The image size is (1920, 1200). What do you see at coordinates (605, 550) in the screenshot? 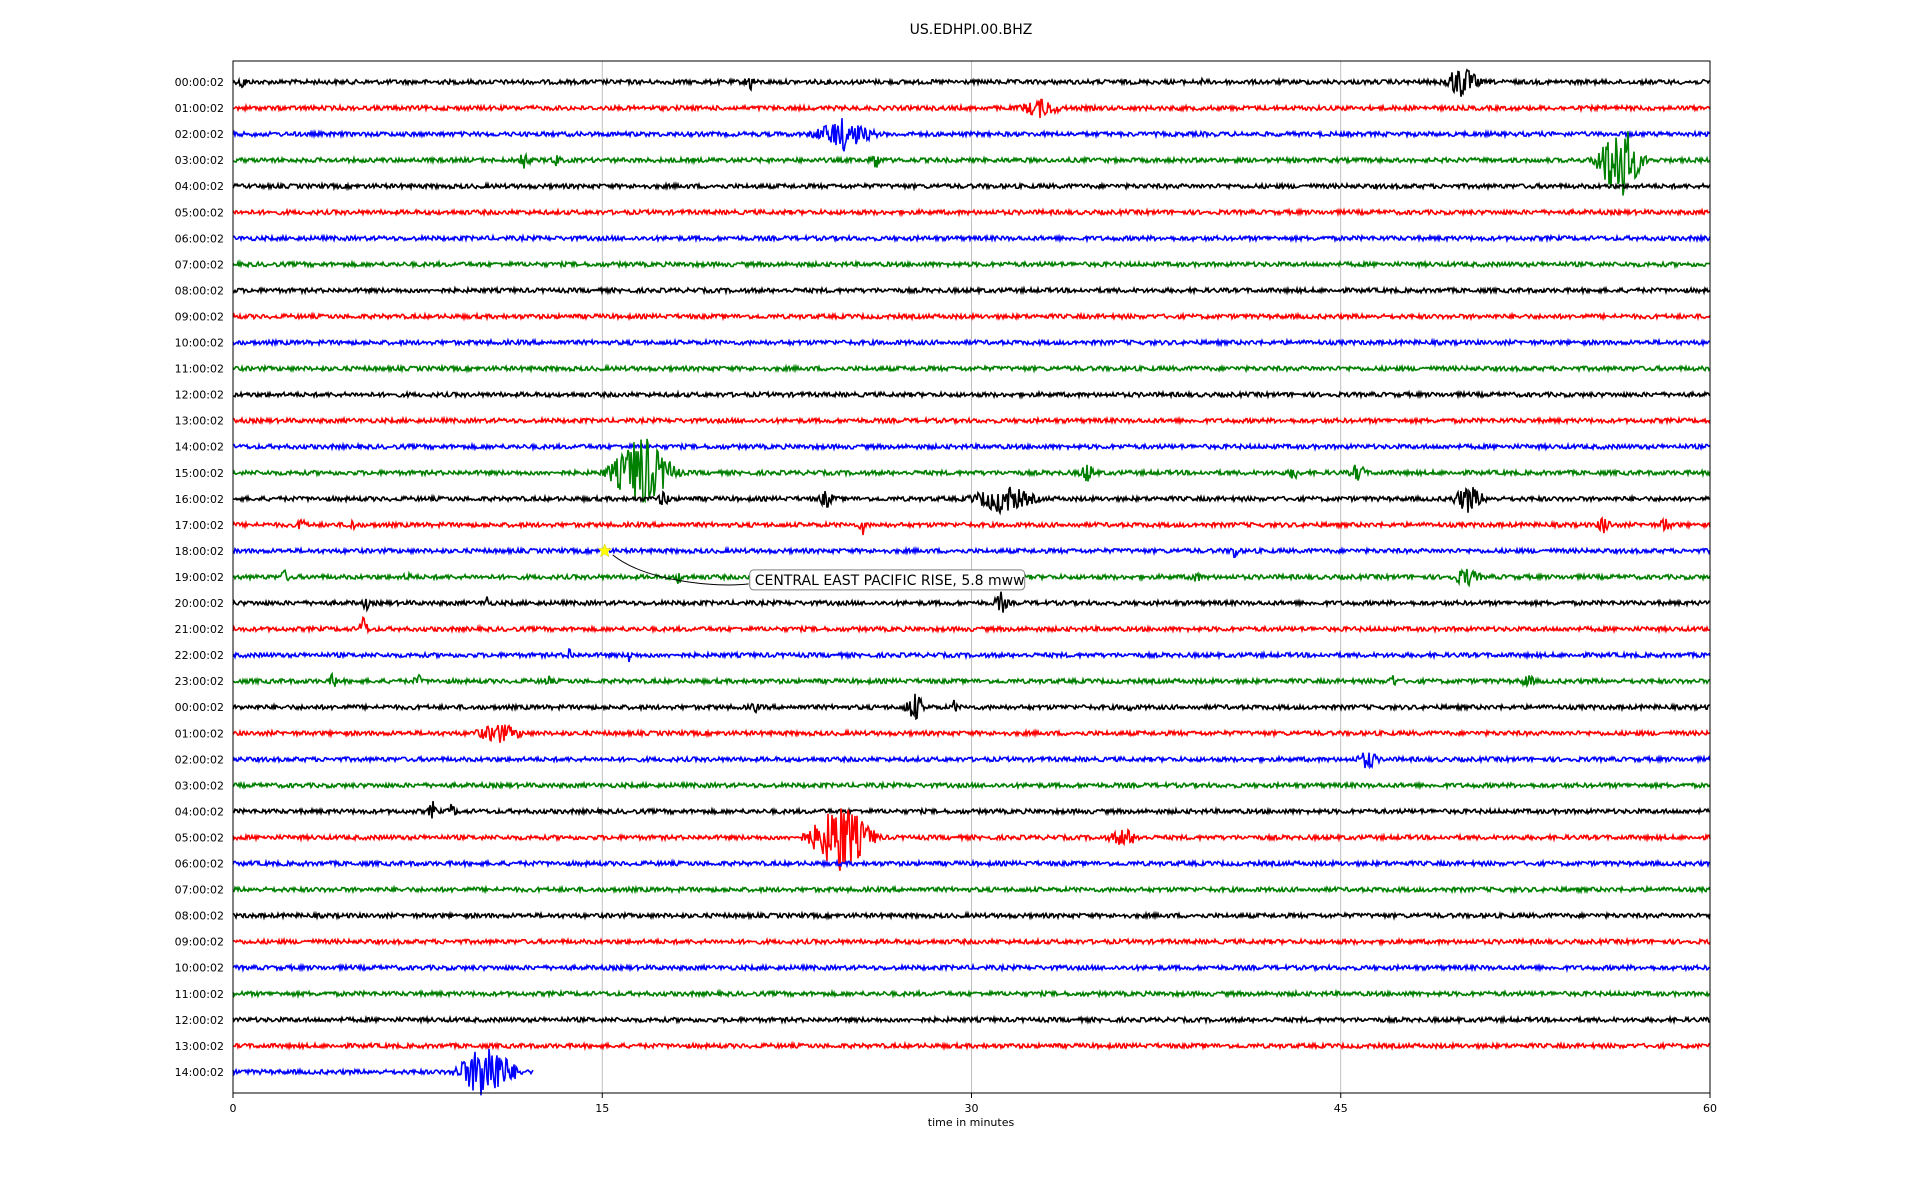
I see `event-star-marker` at bounding box center [605, 550].